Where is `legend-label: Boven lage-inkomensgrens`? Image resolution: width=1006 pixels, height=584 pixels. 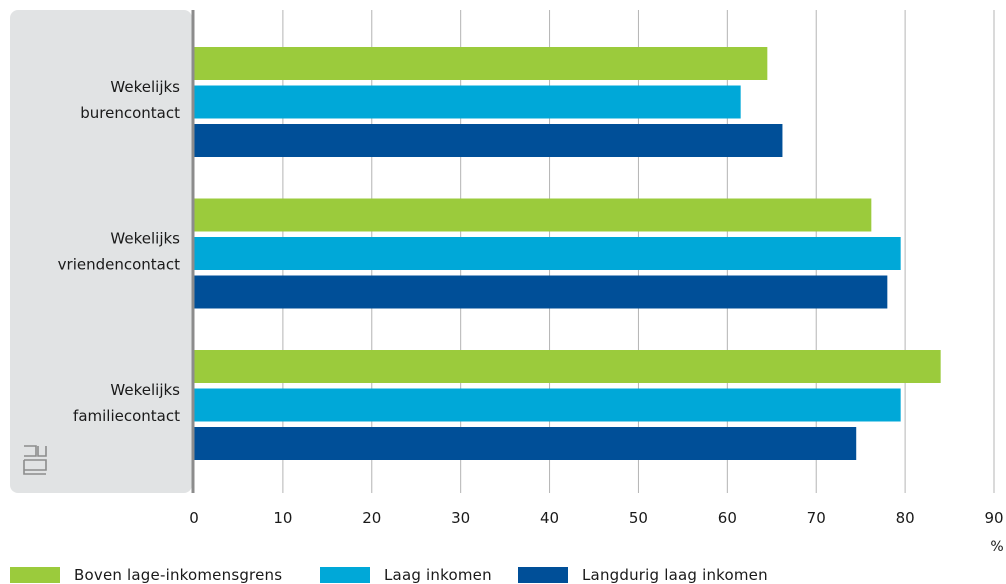 legend-label: Boven lage-inkomensgrens is located at coordinates (178, 575).